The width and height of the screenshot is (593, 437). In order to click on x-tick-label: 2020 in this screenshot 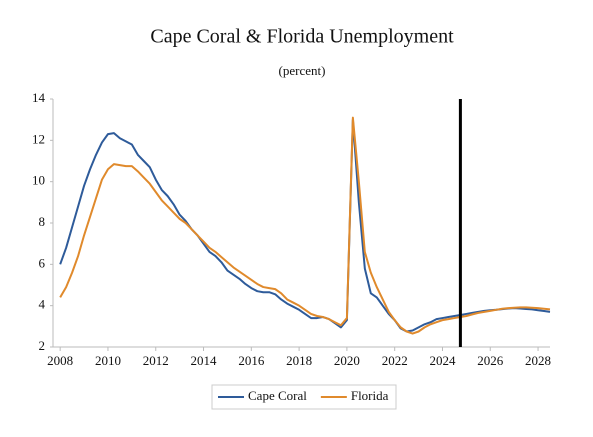, I will do `click(347, 360)`.